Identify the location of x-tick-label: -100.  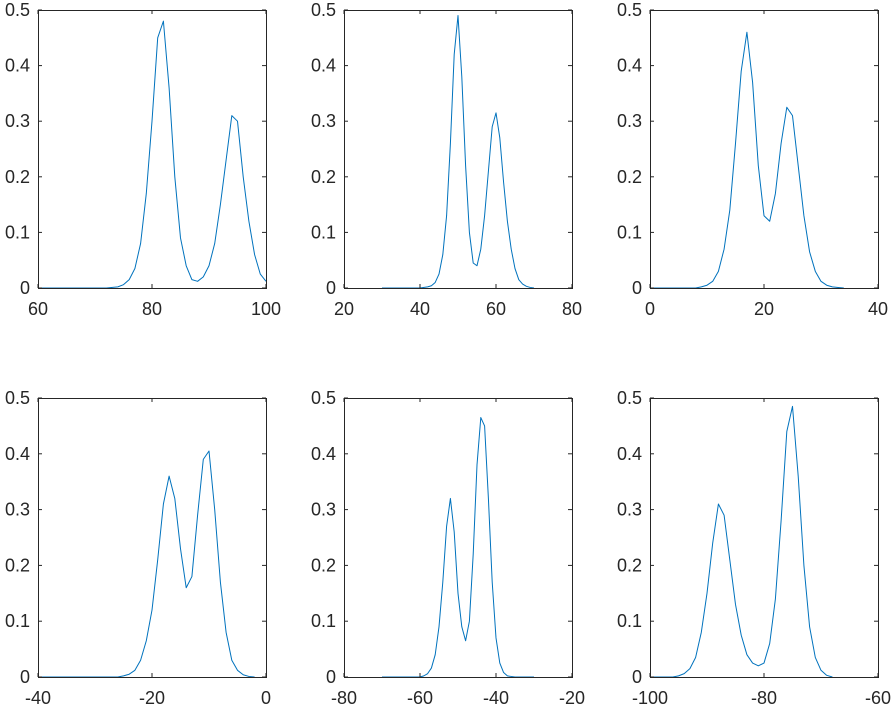
(650, 697).